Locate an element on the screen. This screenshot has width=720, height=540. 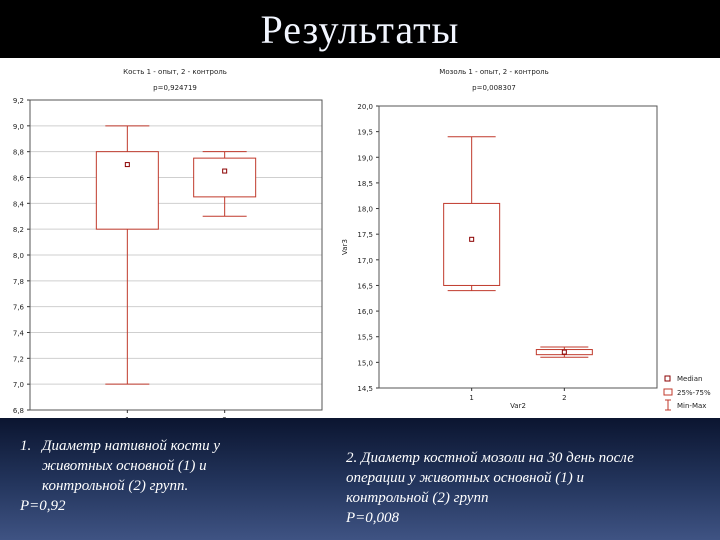
y-tick-label: 6,8 is located at coordinates (18, 411).